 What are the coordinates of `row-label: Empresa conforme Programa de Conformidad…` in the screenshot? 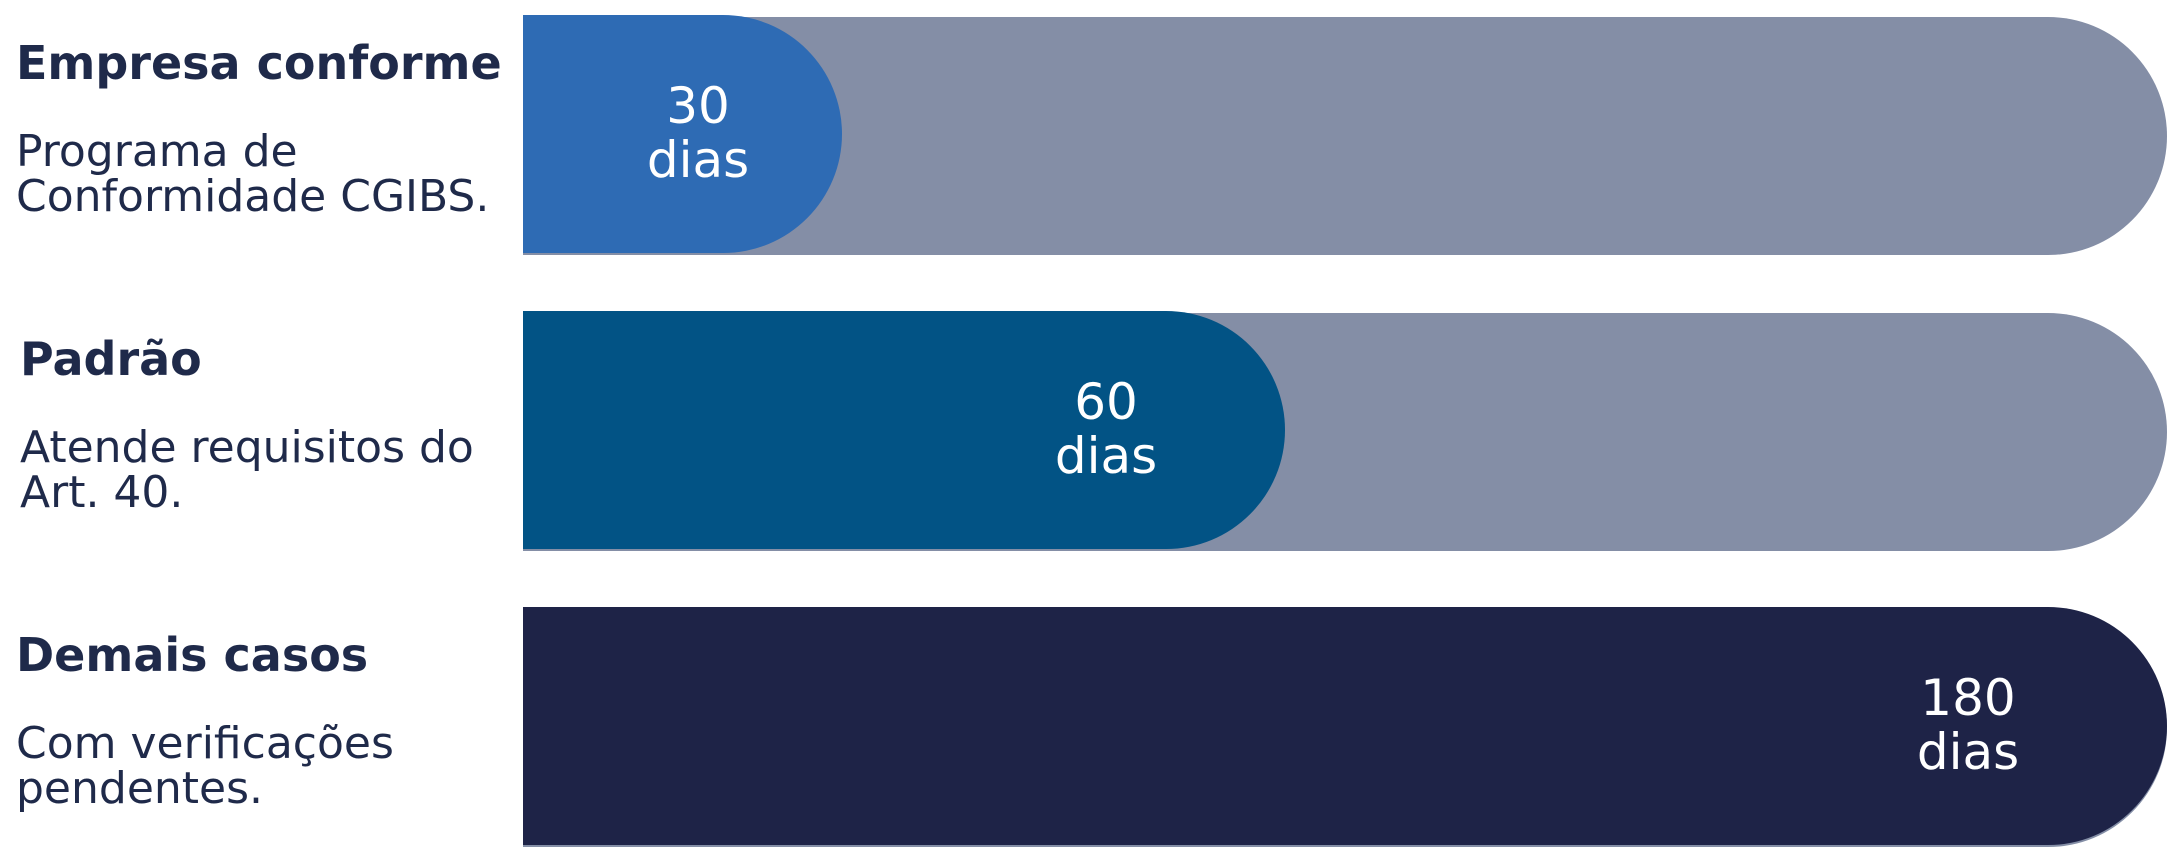 It's located at (266, 120).